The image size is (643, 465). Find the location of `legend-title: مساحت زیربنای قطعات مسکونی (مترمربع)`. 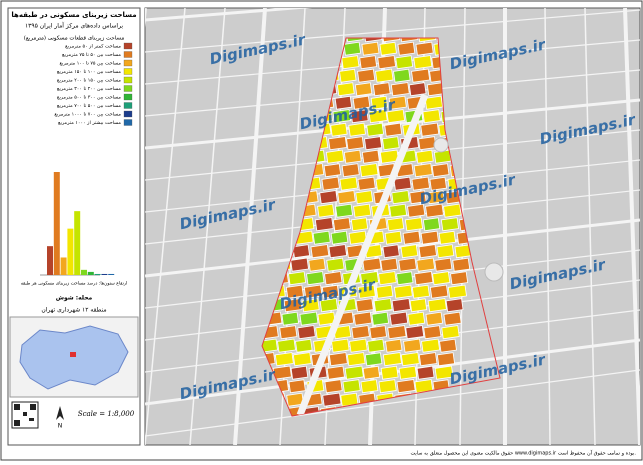

legend-title: مساحت زیربنای قطعات مسکونی (مترمربع) is located at coordinates (74, 38).